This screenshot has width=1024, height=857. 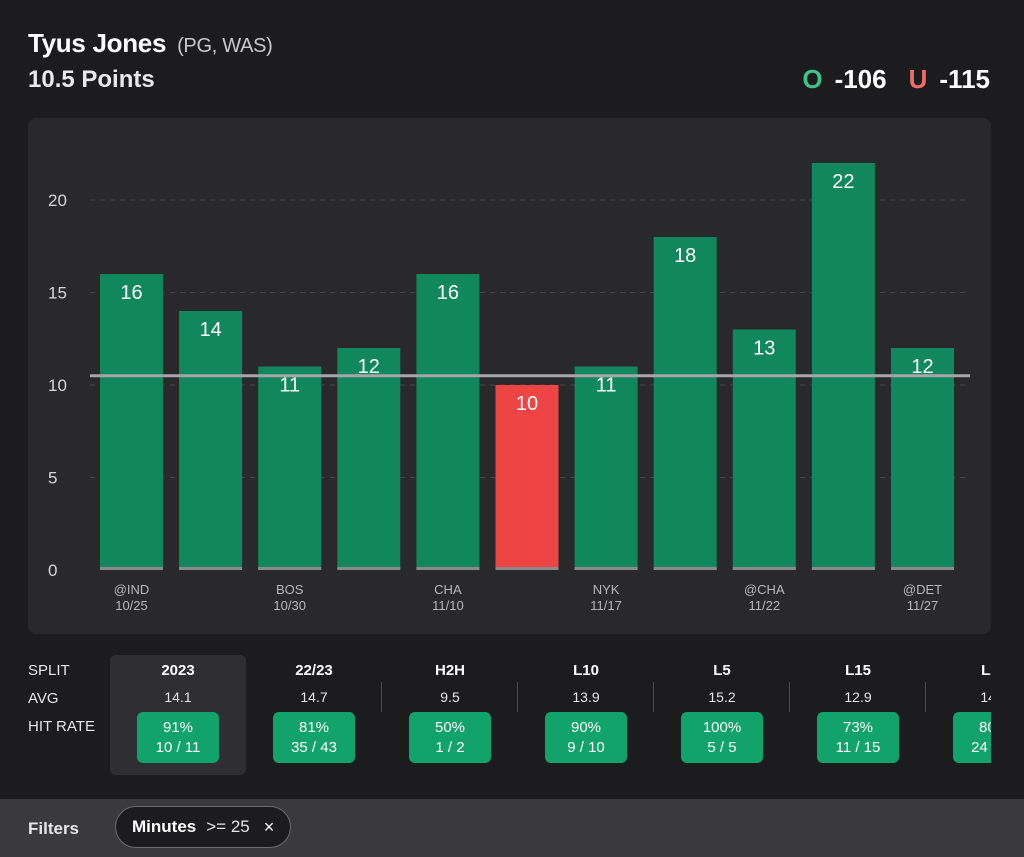 What do you see at coordinates (49, 670) in the screenshot?
I see `split-row-label: SPLIT` at bounding box center [49, 670].